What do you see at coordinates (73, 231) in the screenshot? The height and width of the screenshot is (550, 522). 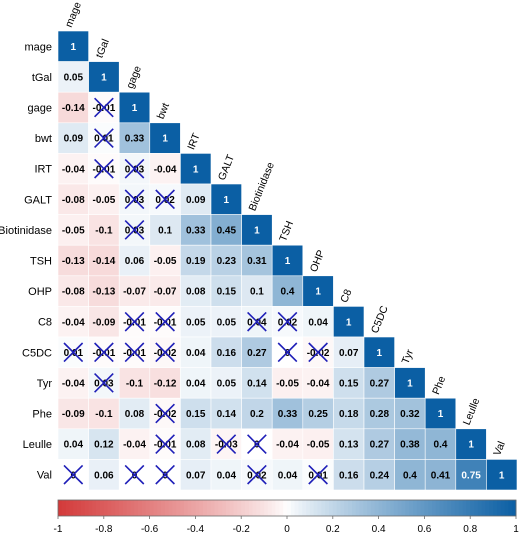 I see `cell-value-label: -0.05` at bounding box center [73, 231].